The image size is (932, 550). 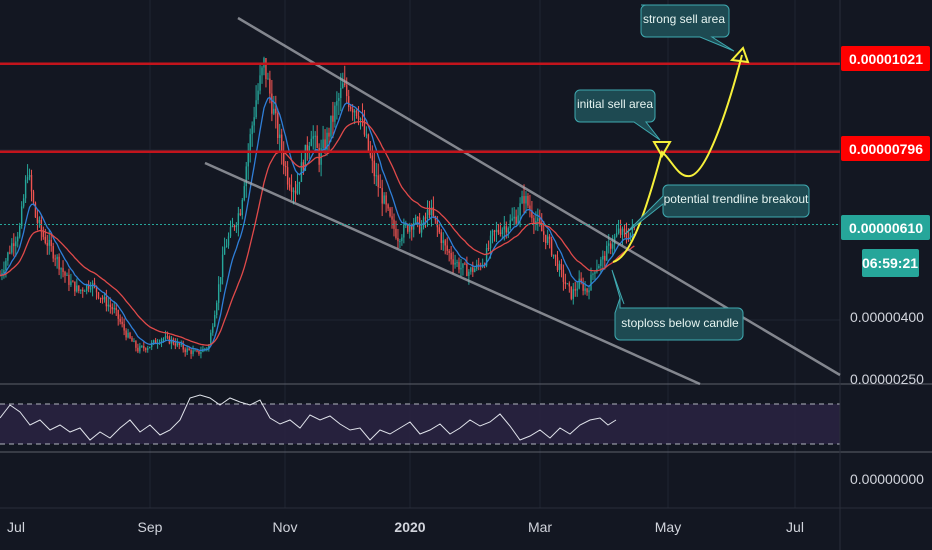 What do you see at coordinates (687, 28) in the screenshot?
I see `annotation-strong-sell: strong sell area` at bounding box center [687, 28].